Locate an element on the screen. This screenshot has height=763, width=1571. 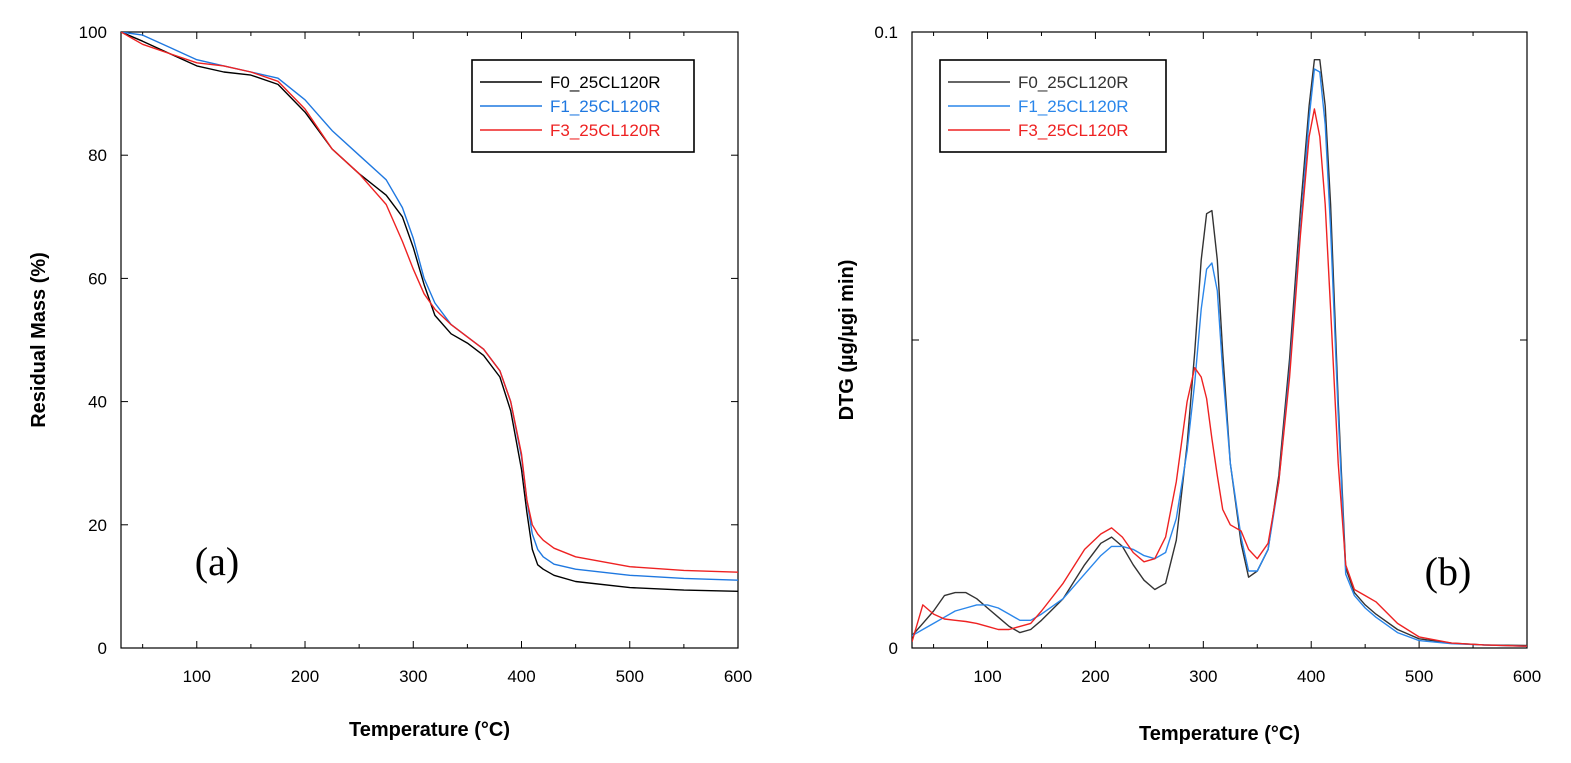
panel-label: (a) is located at coordinates (217, 561).